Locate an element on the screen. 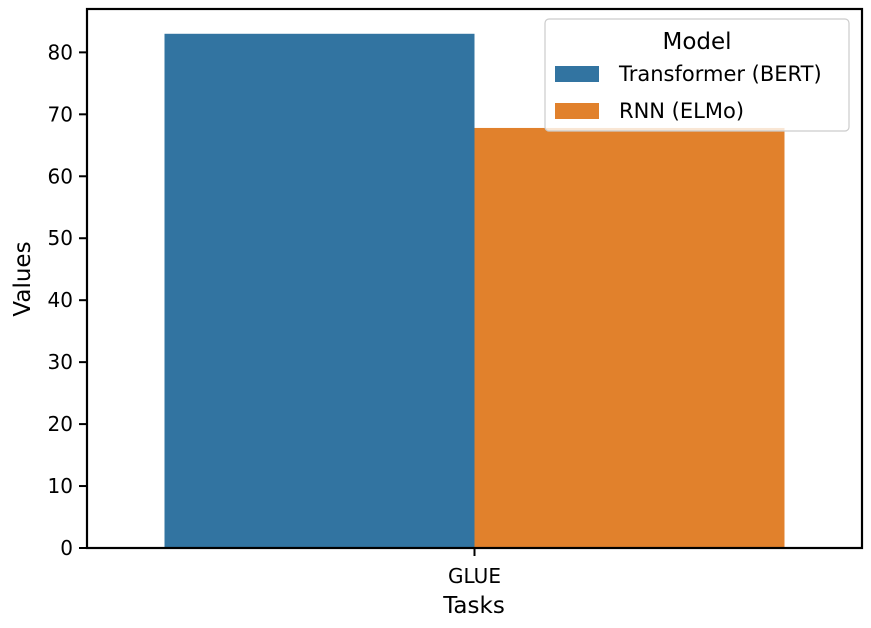 Image resolution: width=871 pixels, height=628 pixels. x-axis-ticks: GLUE is located at coordinates (474, 568).